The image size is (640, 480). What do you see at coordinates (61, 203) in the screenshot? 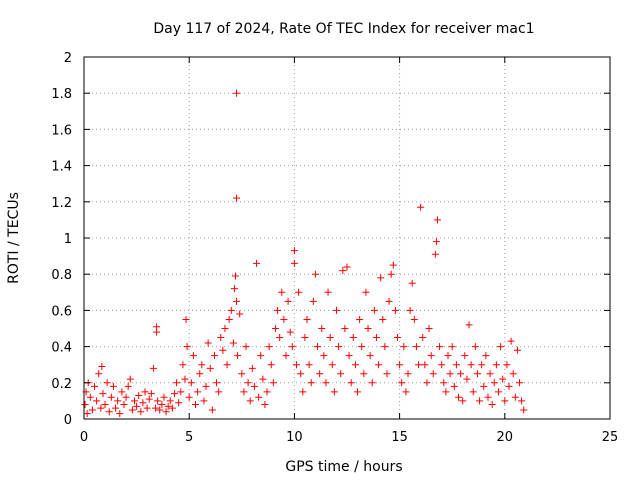
I see `y-tick-label: 1.2` at bounding box center [61, 203].